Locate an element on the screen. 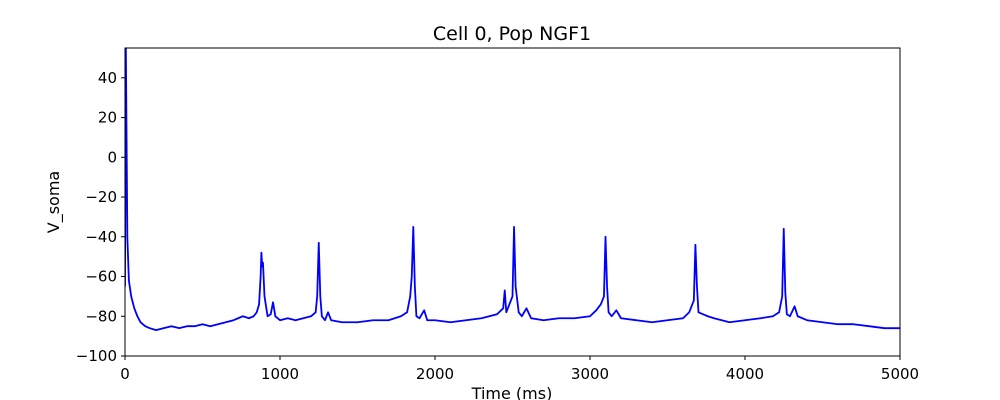 The height and width of the screenshot is (400, 1000). x-tick-label: 2000 is located at coordinates (435, 374).